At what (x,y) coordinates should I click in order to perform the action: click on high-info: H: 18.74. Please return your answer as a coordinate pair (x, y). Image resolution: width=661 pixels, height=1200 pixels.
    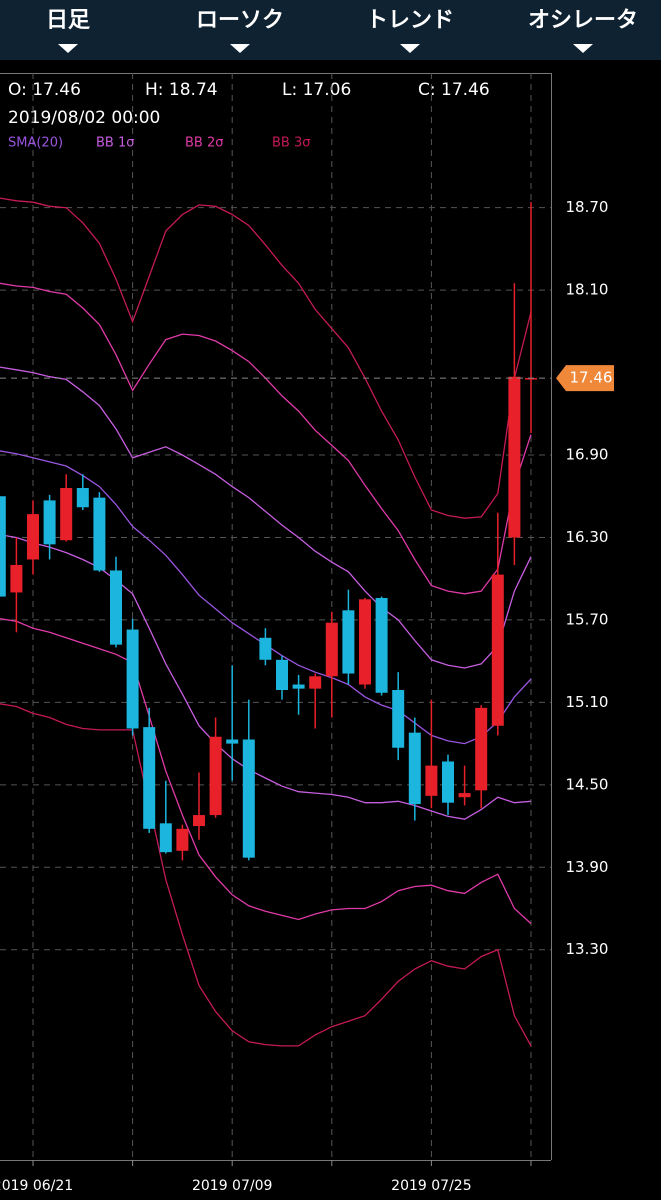
    Looking at the image, I should click on (181, 90).